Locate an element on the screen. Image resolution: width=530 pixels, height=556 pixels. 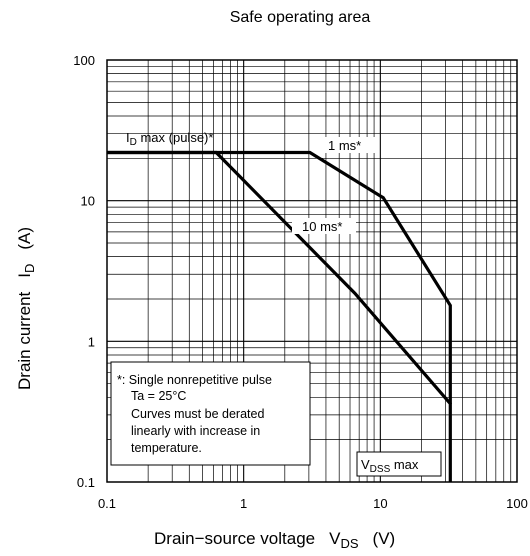
note-line-3: Curves must be derated is located at coordinates (197, 414).